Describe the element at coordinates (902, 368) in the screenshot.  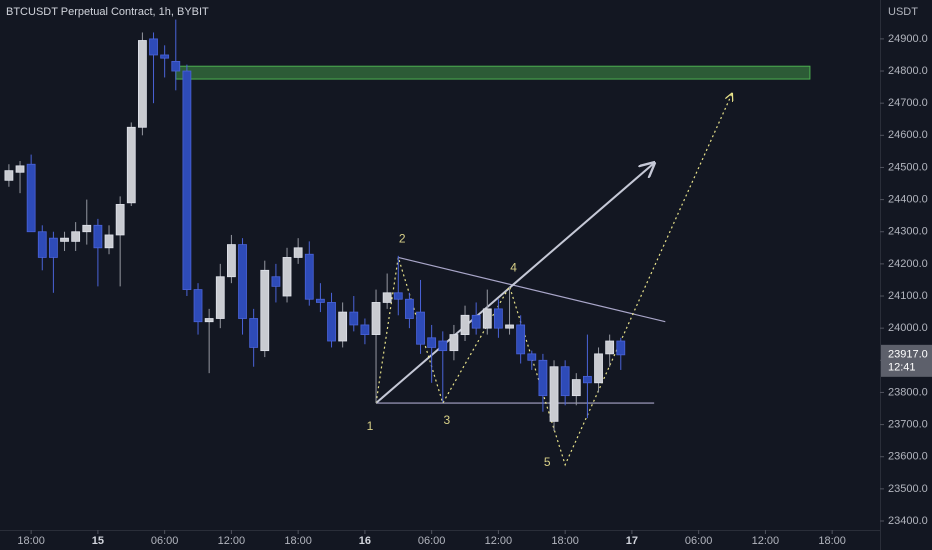
I see `countdown: 12:41` at that location.